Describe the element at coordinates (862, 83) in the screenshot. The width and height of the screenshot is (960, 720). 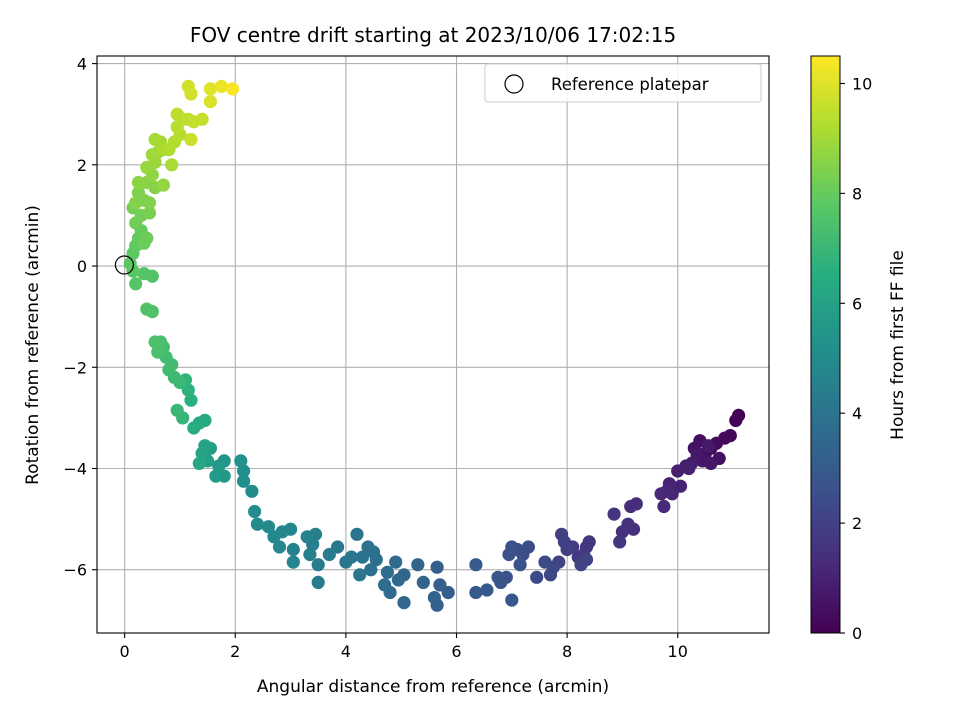
I see `colorbar-tick-label: 10` at that location.